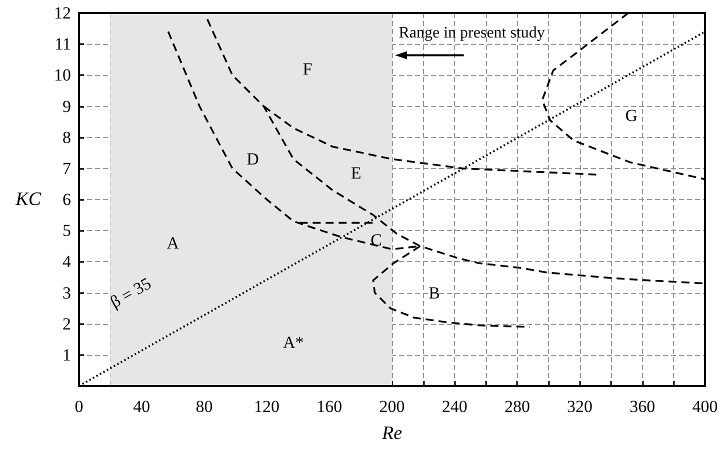  What do you see at coordinates (455, 406) in the screenshot?
I see `x-tick-label: 240` at bounding box center [455, 406].